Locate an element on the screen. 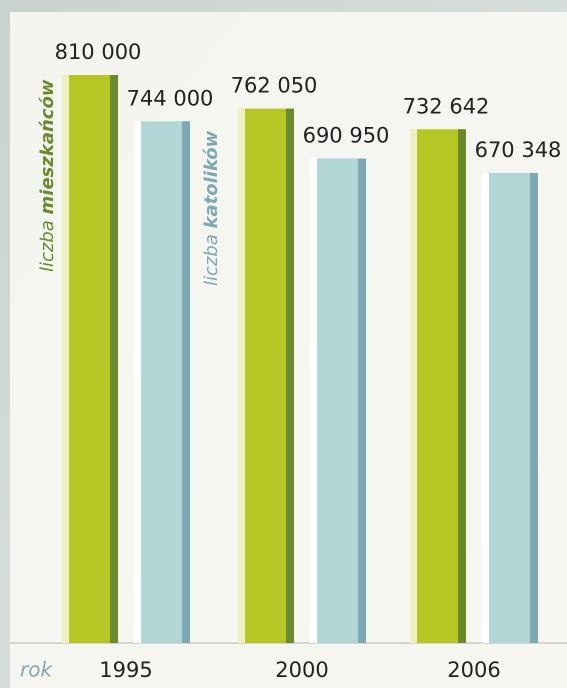 The image size is (567, 688). x-tick-label: 2000 is located at coordinates (301, 670).